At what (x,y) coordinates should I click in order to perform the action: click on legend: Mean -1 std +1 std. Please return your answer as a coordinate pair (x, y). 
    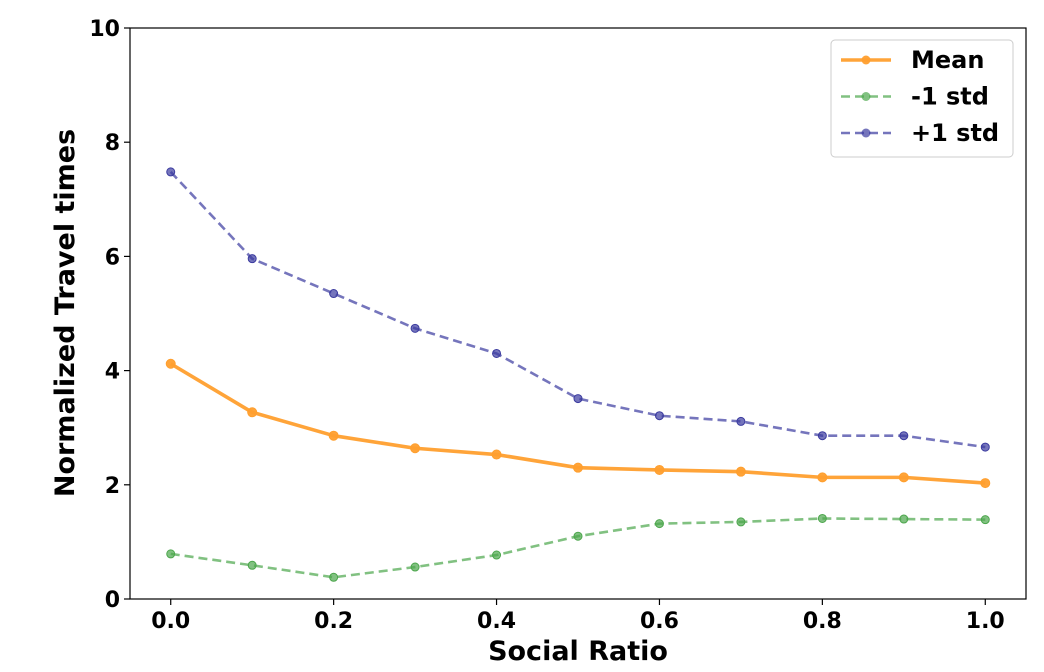
    Looking at the image, I should click on (922, 98).